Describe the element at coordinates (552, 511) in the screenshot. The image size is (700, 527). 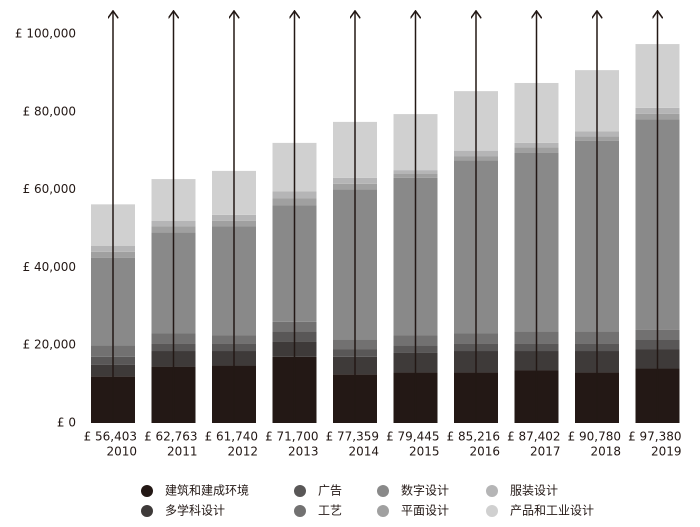
I see `legend-label: 产品和工业设计` at that location.